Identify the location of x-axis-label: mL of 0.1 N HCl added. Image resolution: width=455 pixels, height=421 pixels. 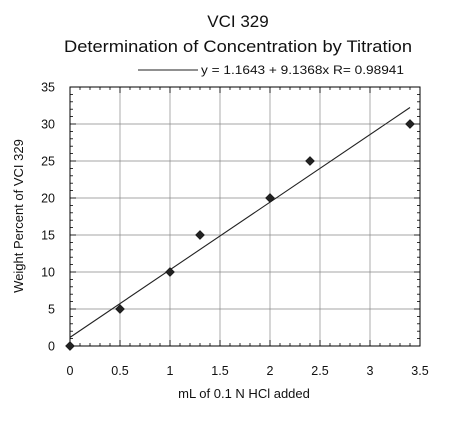
(244, 393).